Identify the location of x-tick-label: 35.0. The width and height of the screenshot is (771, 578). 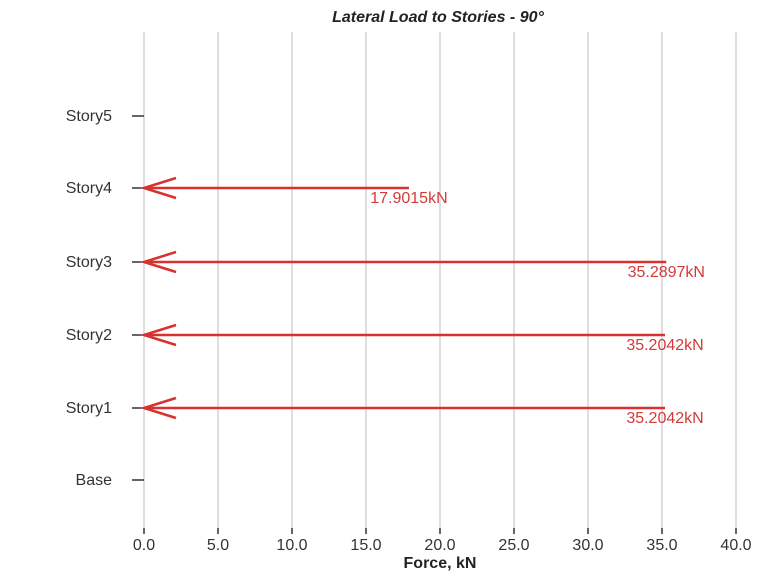
(661, 545).